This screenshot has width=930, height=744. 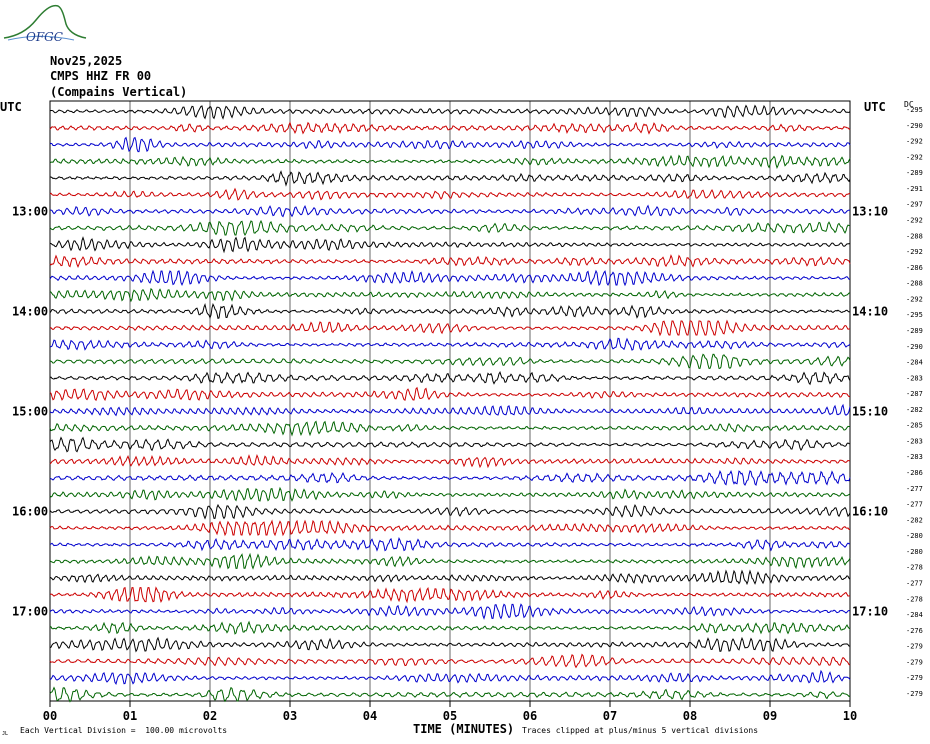 I want to click on dc-offset-label: -276, so click(x=914, y=631).